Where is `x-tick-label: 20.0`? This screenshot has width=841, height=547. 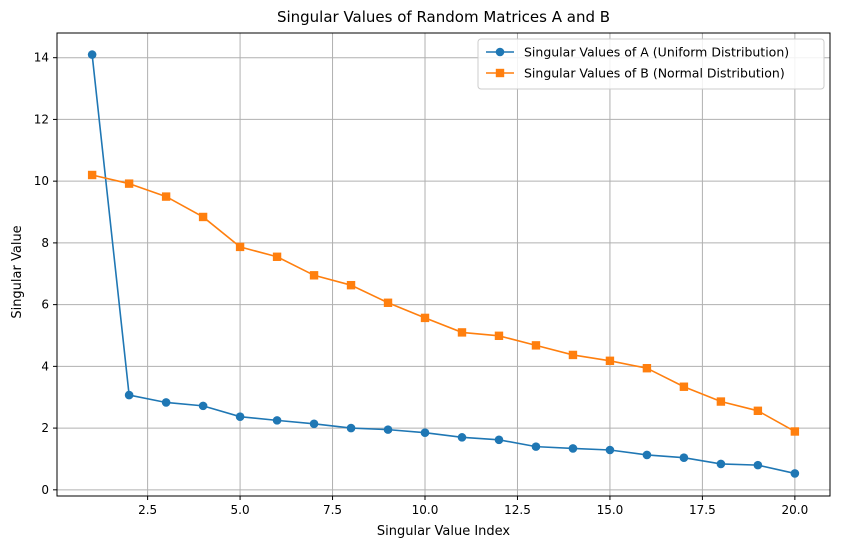 x-tick-label: 20.0 is located at coordinates (795, 510).